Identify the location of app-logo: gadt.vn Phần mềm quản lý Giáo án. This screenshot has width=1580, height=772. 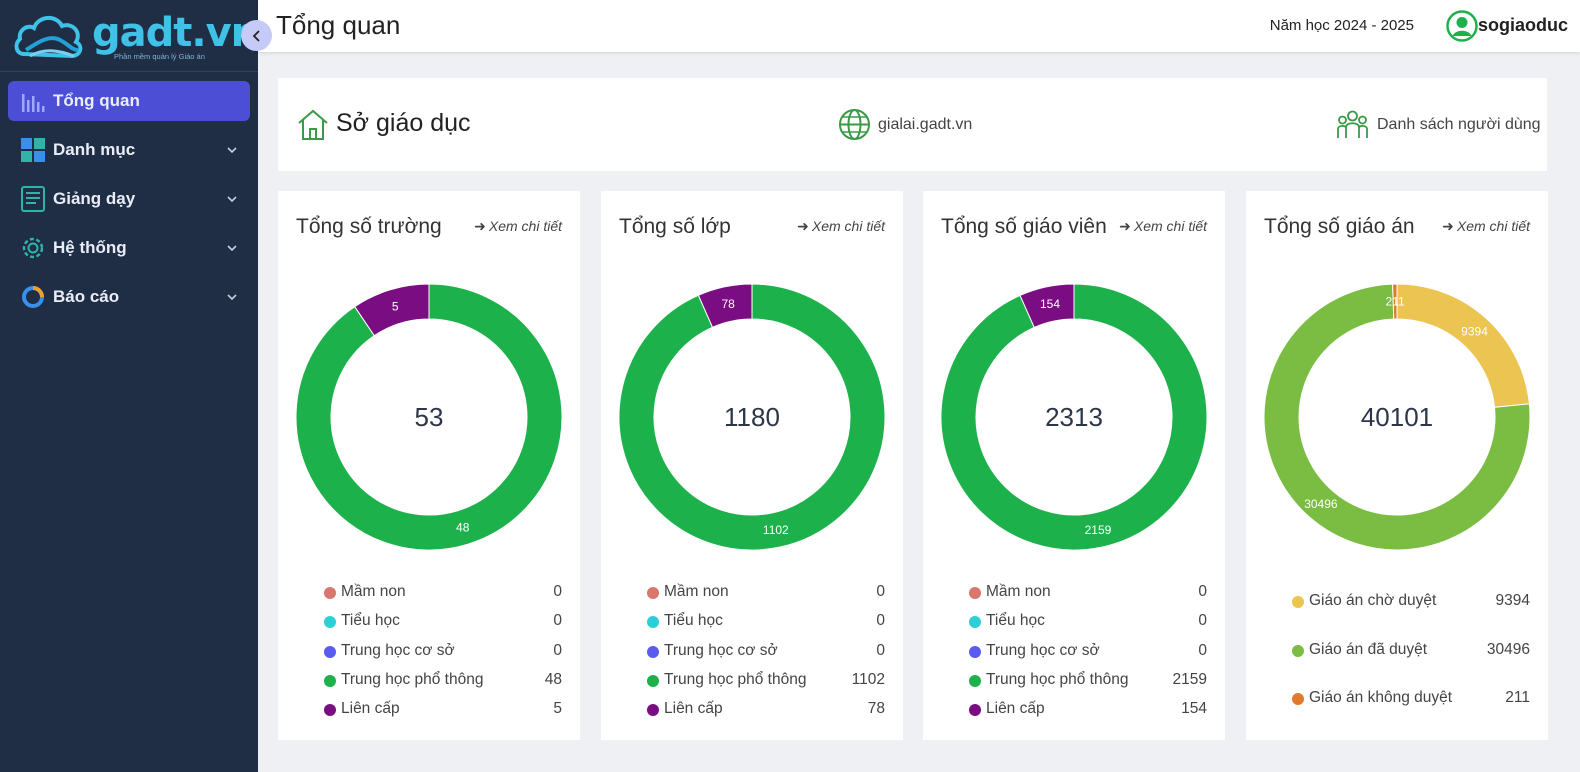
(136, 36).